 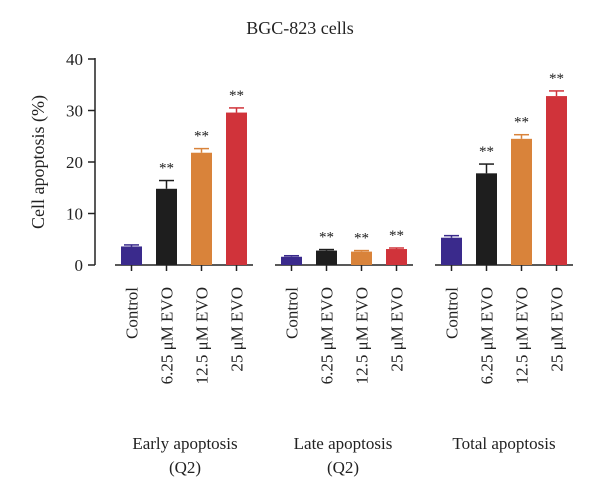 I want to click on x-tick-label-g2-b2: 12.5 μM EVO, so click(x=522, y=335).